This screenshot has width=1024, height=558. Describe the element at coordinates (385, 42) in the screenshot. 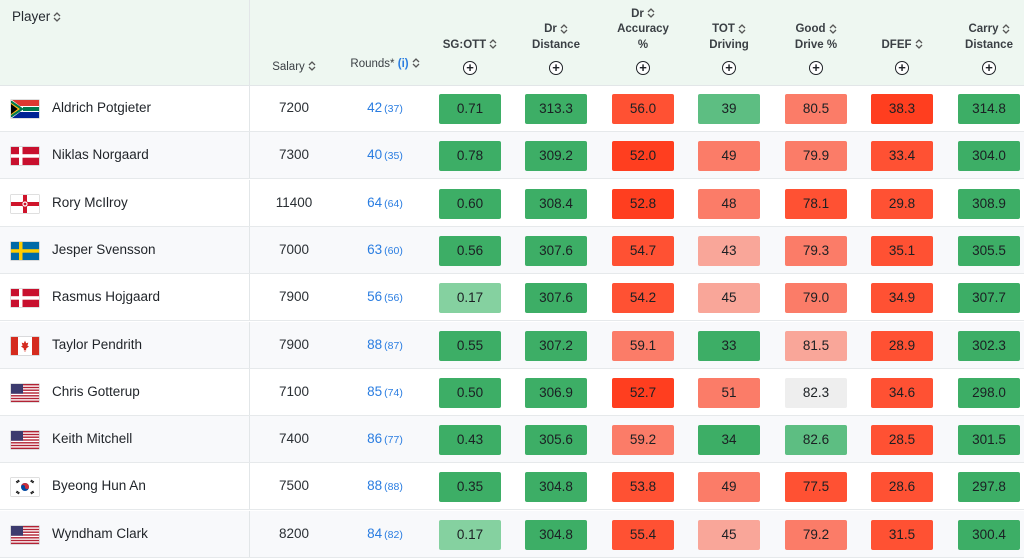

I see `column-header-rounds: Rounds* (i)` at that location.